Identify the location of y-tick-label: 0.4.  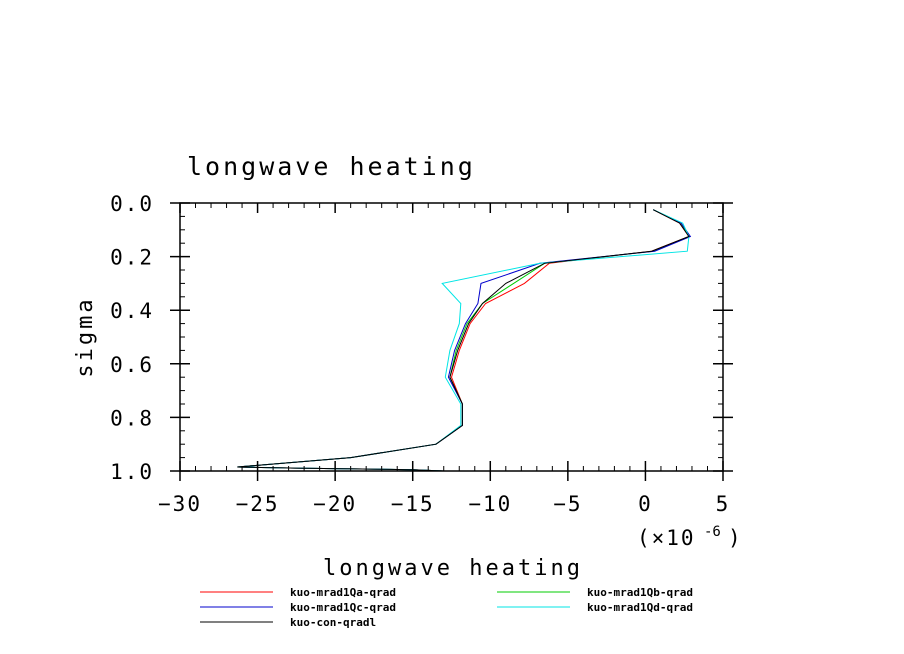
(132, 311).